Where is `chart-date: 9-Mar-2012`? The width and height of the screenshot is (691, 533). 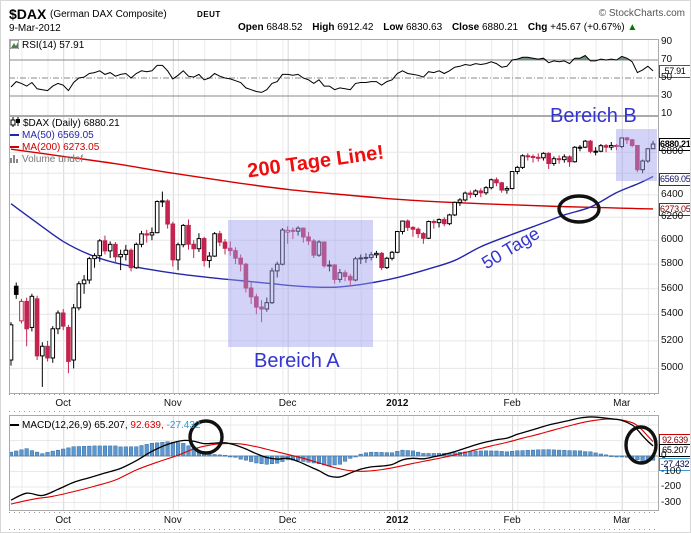
chart-date: 9-Mar-2012 is located at coordinates (35, 28).